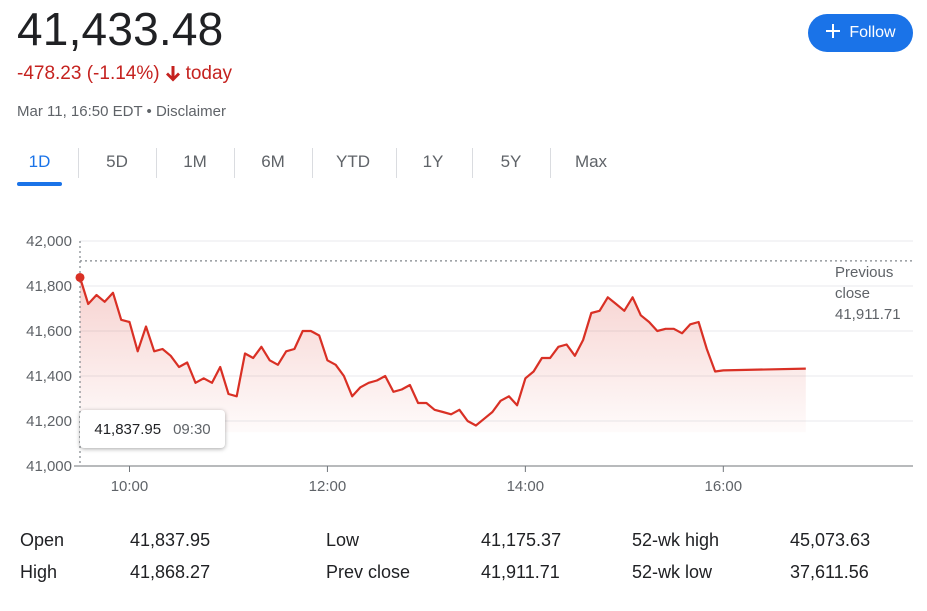  What do you see at coordinates (80, 111) in the screenshot?
I see `timestamp: Mar 11, 16:50 EDT` at bounding box center [80, 111].